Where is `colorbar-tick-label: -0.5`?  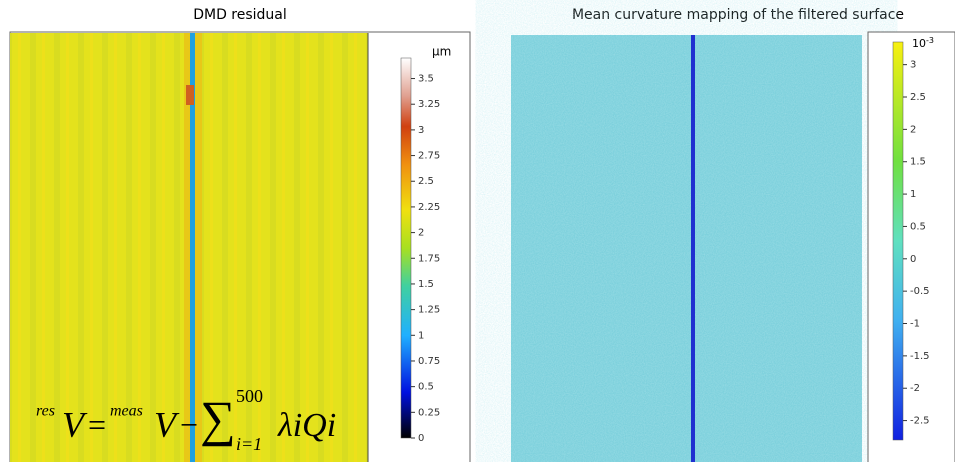
colorbar-tick-label: -0.5 is located at coordinates (920, 291).